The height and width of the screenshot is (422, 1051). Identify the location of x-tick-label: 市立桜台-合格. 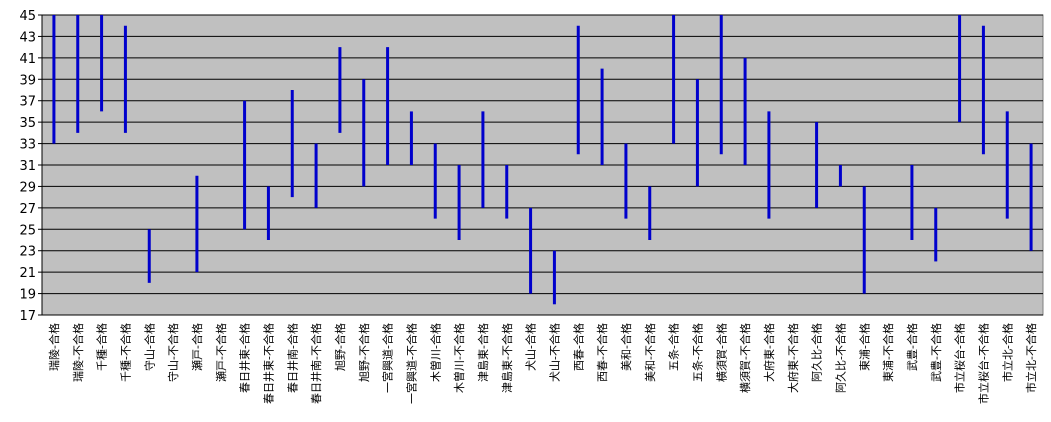
(960, 358).